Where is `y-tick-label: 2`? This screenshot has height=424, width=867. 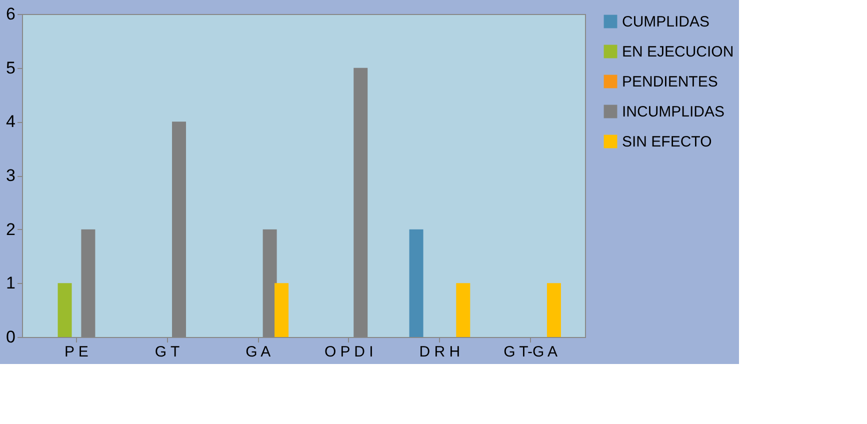 y-tick-label: 2 is located at coordinates (11, 229).